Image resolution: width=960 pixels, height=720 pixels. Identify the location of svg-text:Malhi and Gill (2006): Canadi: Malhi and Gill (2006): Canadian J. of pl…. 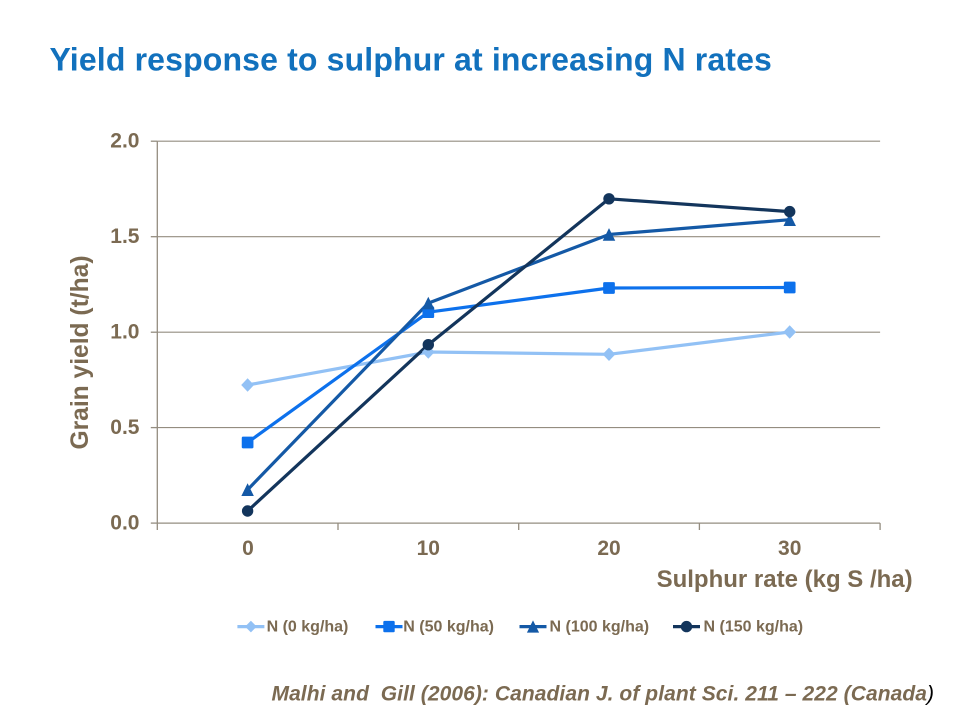
(603, 694).